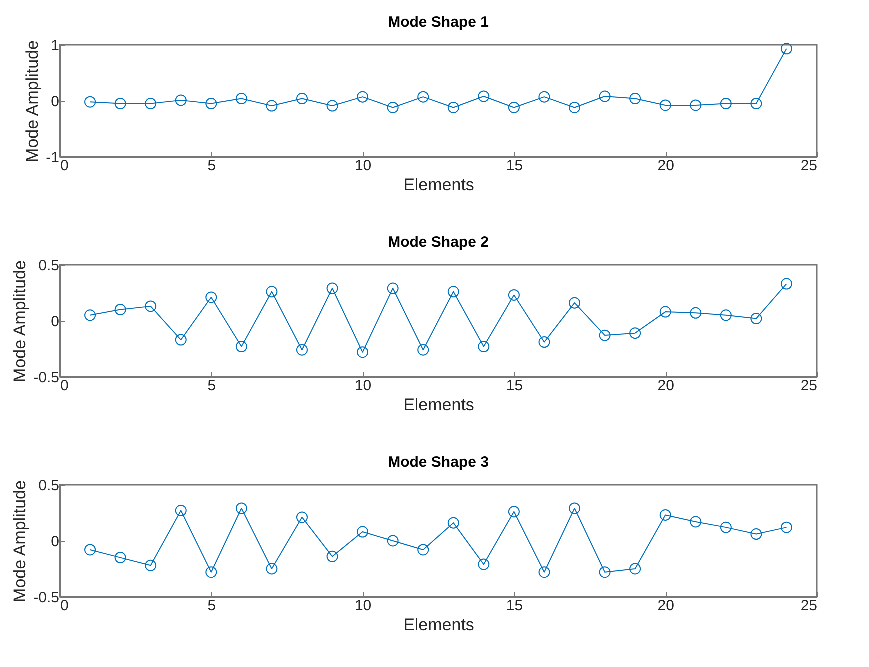 The height and width of the screenshot is (667, 869). What do you see at coordinates (438, 462) in the screenshot?
I see `chart-title: Mode Shape 3` at bounding box center [438, 462].